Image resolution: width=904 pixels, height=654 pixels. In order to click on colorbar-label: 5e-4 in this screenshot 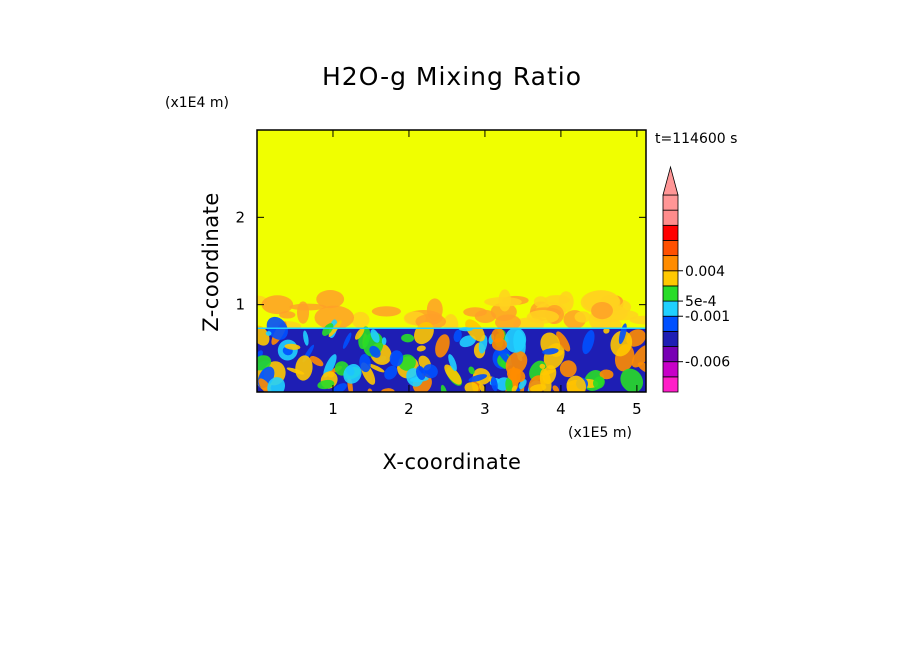, I will do `click(701, 302)`.